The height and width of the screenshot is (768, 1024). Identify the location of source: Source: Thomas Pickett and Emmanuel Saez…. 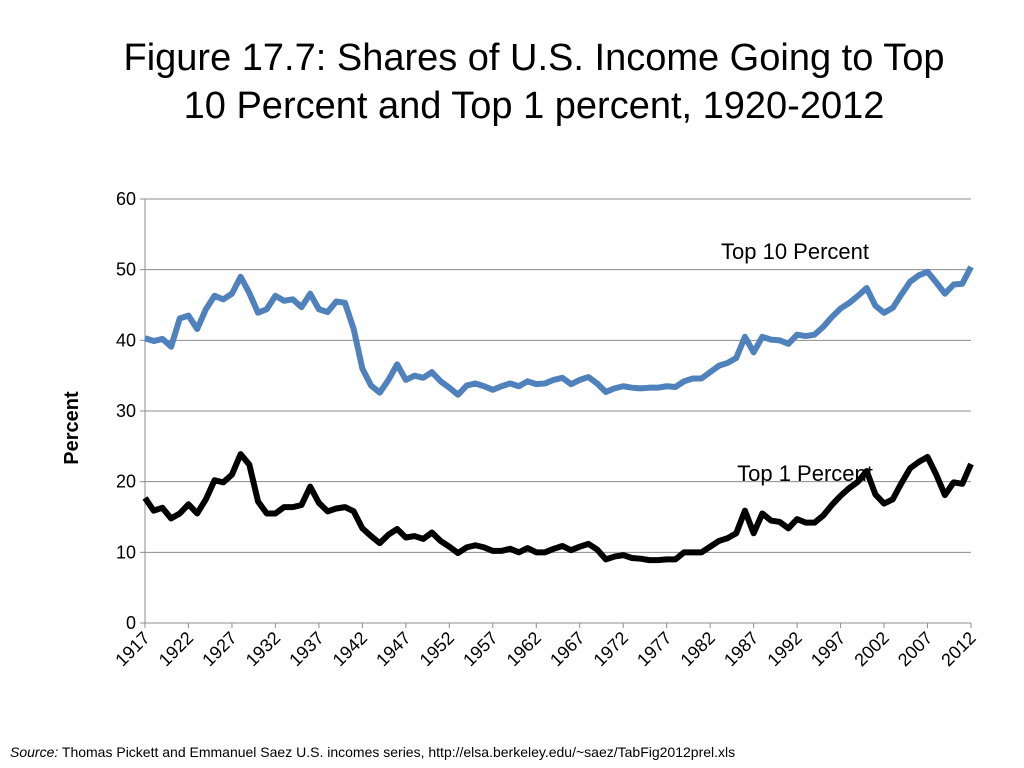
(372, 752).